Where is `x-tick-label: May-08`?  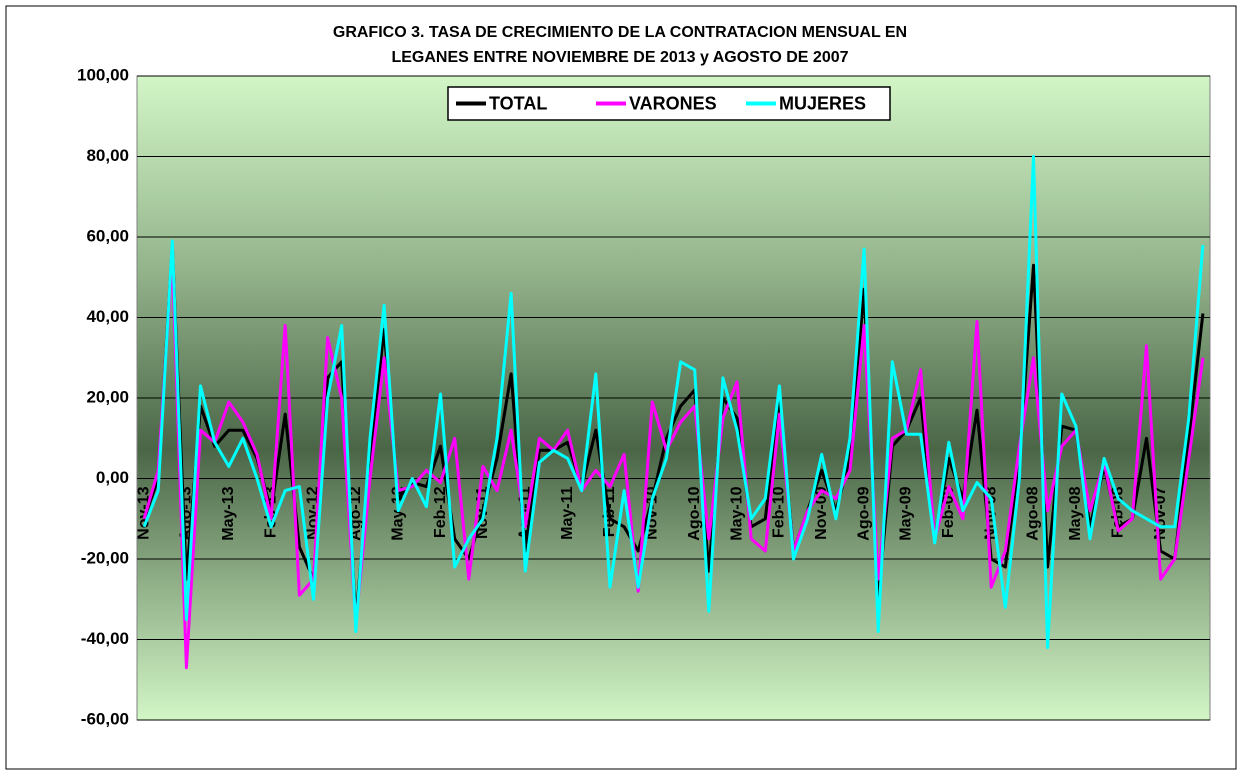 x-tick-label: May-08 is located at coordinates (1075, 513).